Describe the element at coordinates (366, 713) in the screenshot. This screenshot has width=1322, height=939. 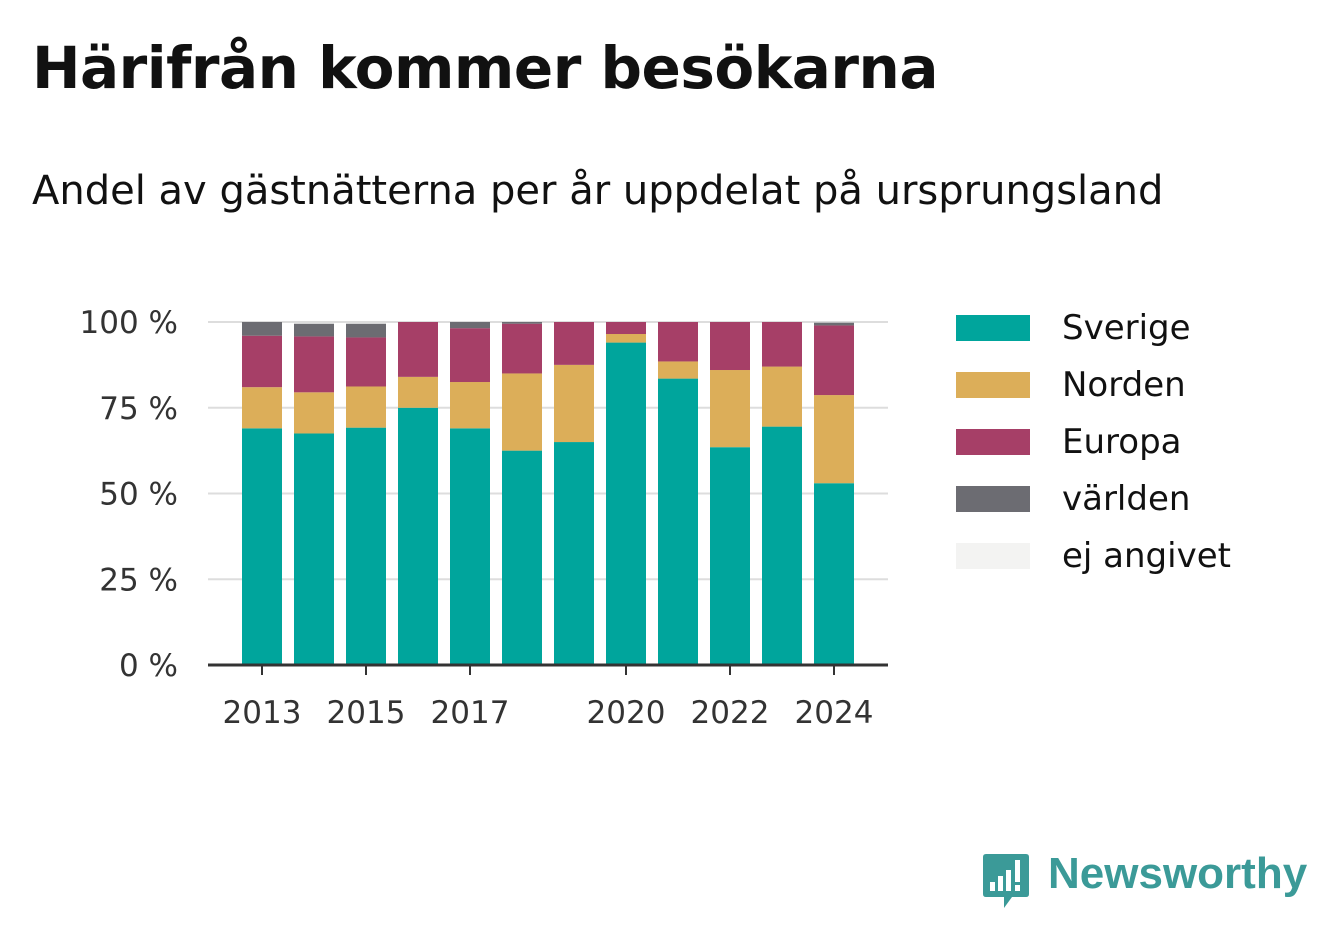
I see `x-tick-label: 2015` at that location.